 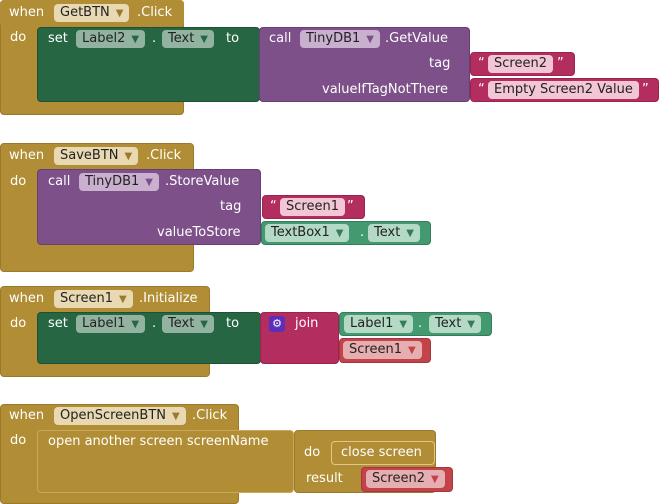 I want to click on text-value: Empty Screen2 Value, so click(x=563, y=90).